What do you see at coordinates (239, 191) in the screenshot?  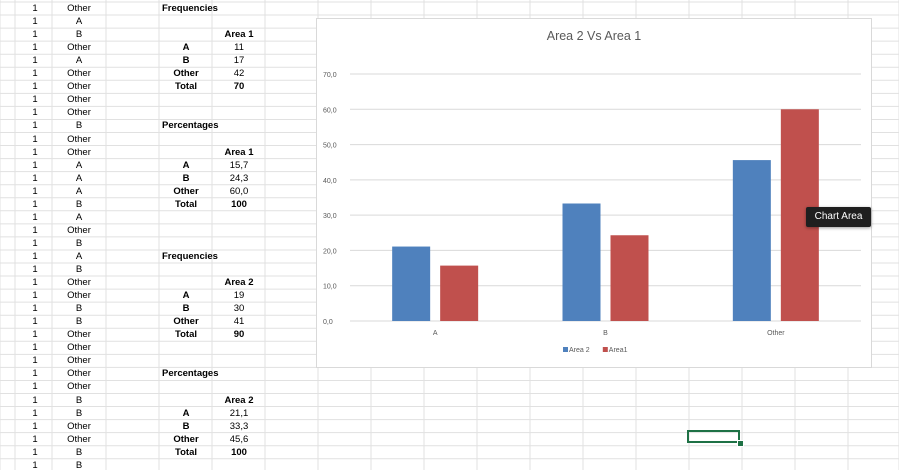 I see `row-value: 60,0` at bounding box center [239, 191].